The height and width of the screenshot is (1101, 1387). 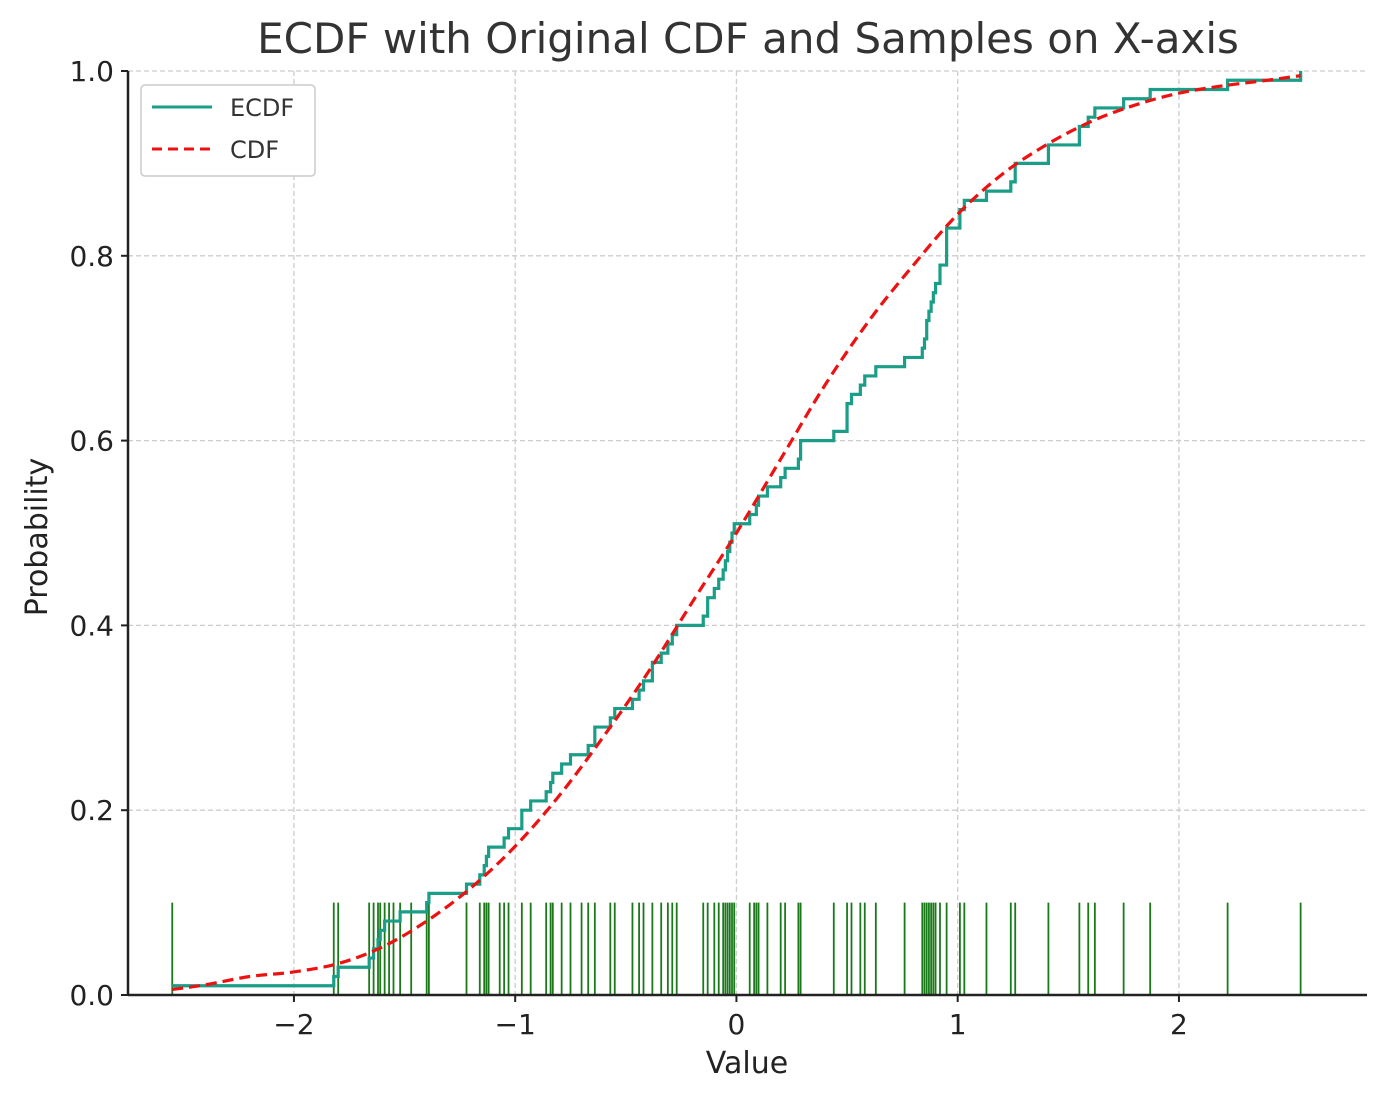 I want to click on x-axis-label: Value, so click(x=747, y=1063).